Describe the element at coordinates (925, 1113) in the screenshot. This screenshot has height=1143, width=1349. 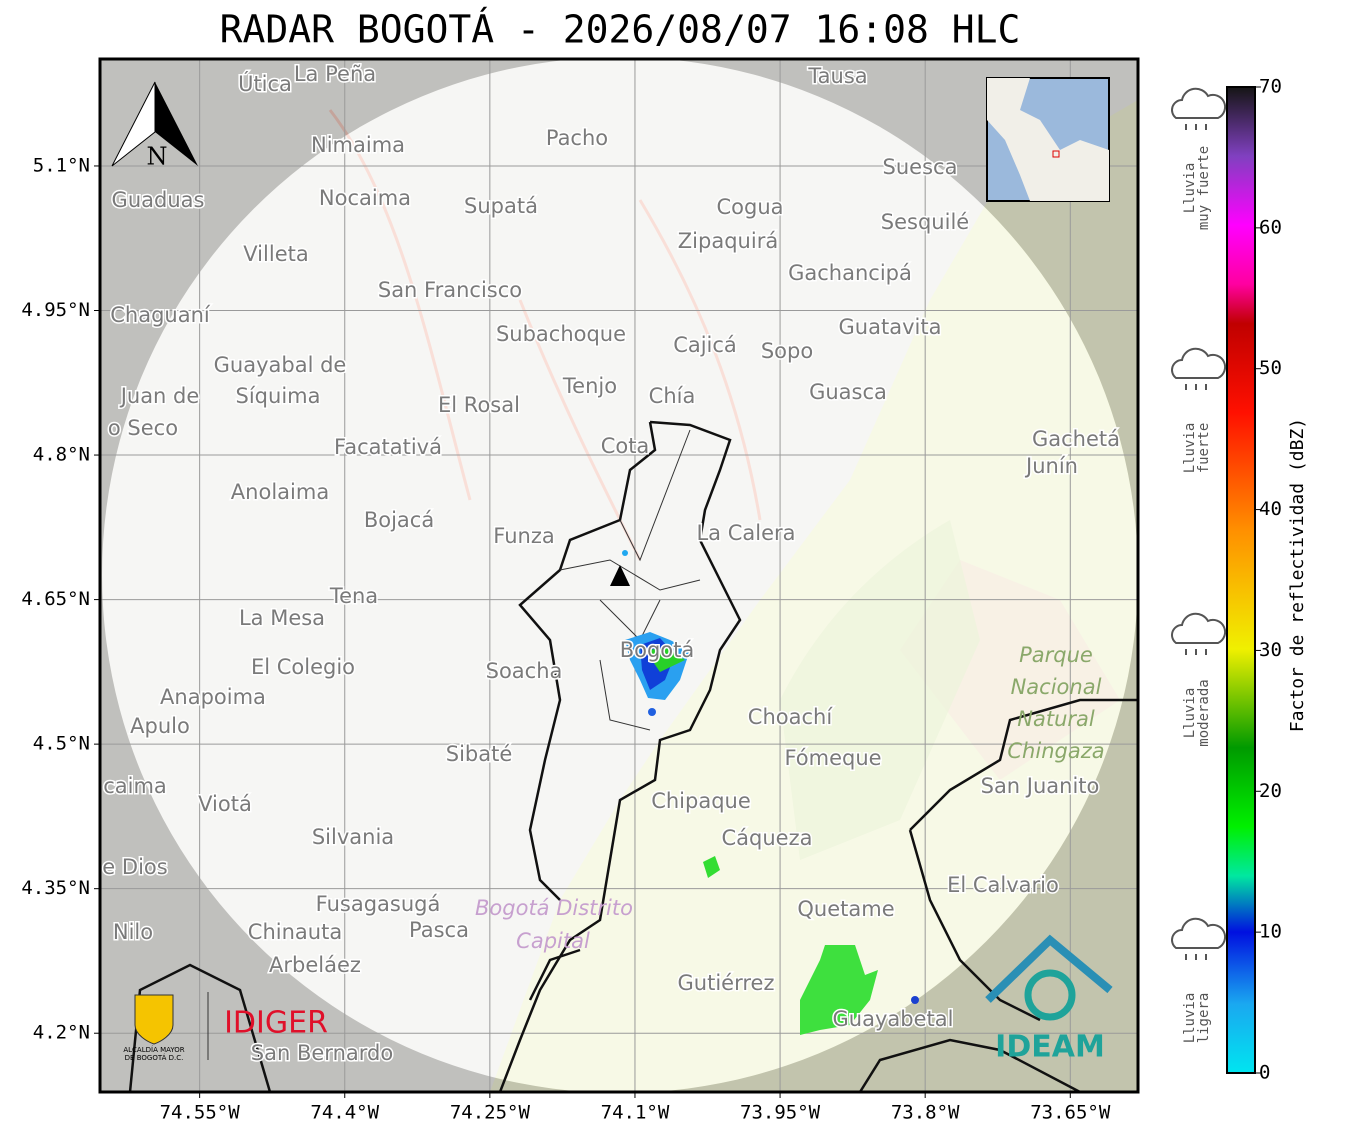
I see `x-tick-label: 73.8°W` at that location.